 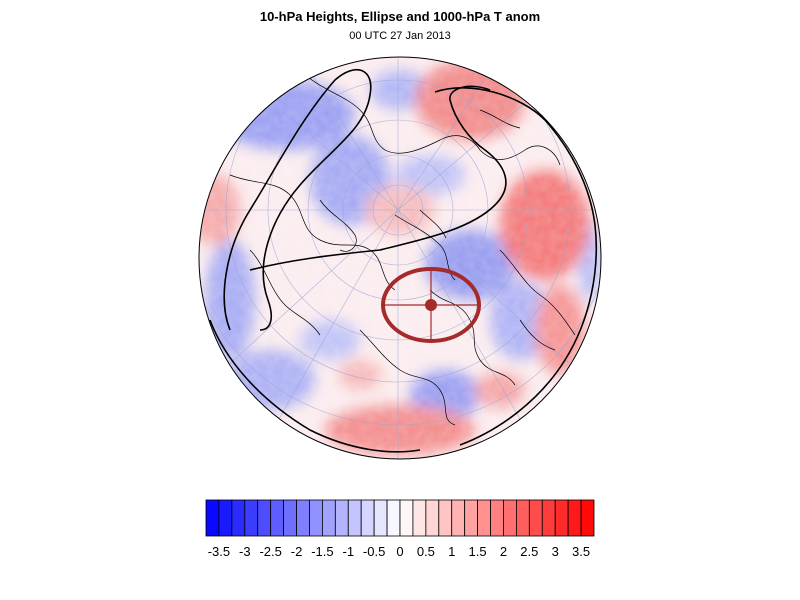 What do you see at coordinates (219, 551) in the screenshot?
I see `colorbar-tick-label: -3.5` at bounding box center [219, 551].